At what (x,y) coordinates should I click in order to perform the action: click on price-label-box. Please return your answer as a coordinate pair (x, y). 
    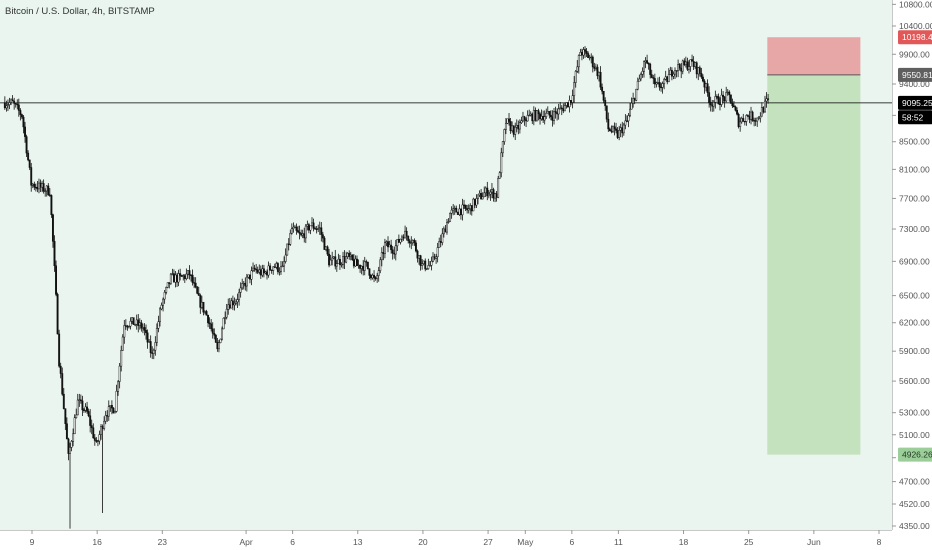
    Looking at the image, I should click on (915, 454).